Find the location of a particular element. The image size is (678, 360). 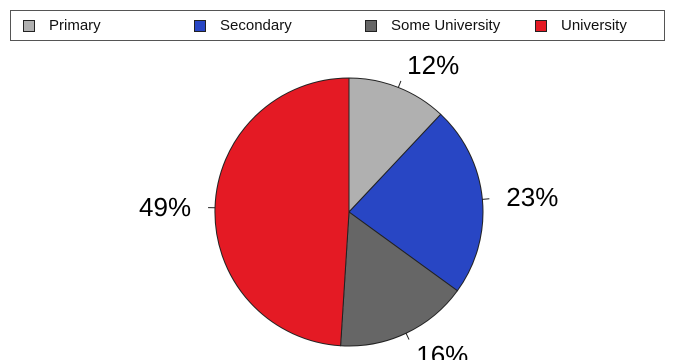

pie-label-some-university: 16% is located at coordinates (442, 350).